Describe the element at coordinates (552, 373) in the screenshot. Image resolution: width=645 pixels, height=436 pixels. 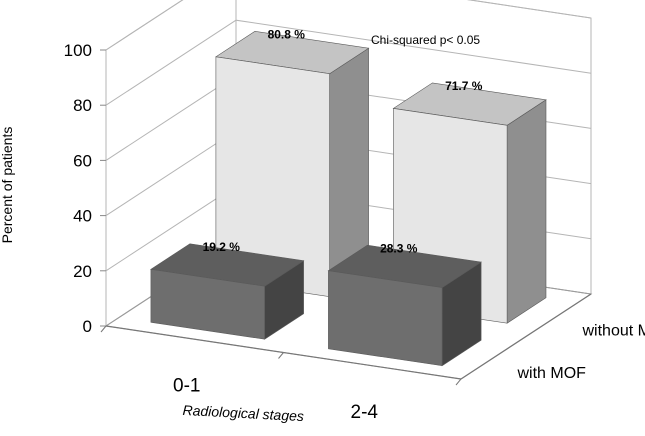
I see `series-label: with MOF` at that location.